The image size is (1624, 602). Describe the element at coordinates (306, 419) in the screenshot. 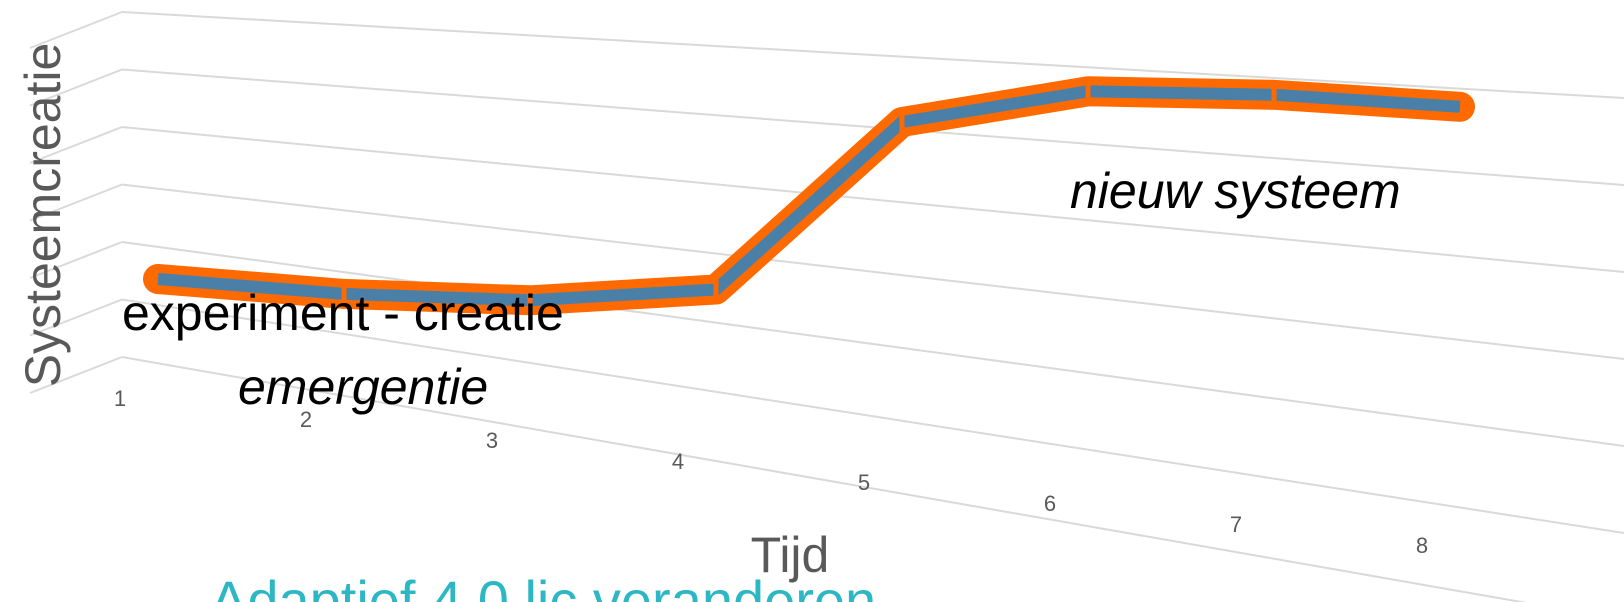

I see `x-tick-label: 2` at that location.